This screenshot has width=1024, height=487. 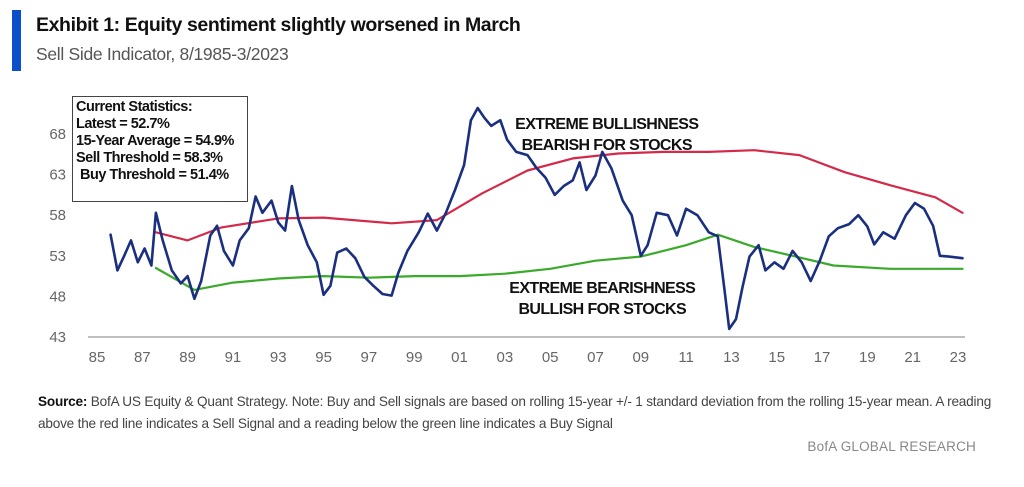 What do you see at coordinates (891, 446) in the screenshot?
I see `brand-label: BofA GLOBAL RESEARCH` at bounding box center [891, 446].